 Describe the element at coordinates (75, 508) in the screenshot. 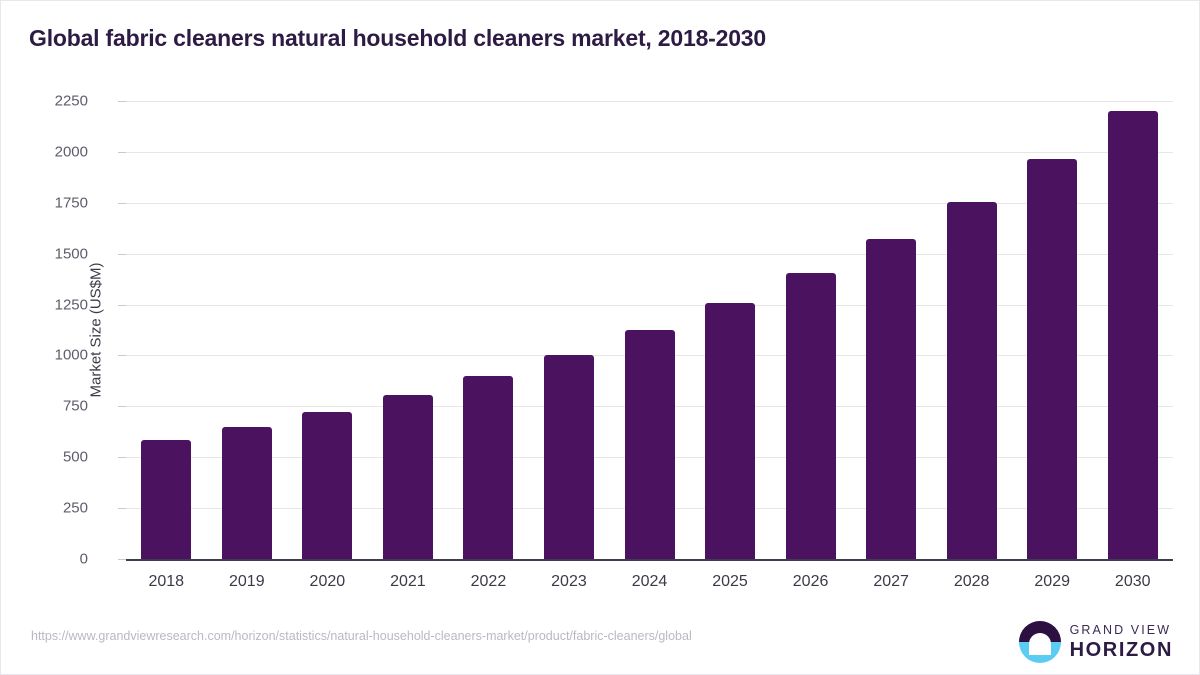

I see `y-axis-tick-label: 250` at that location.